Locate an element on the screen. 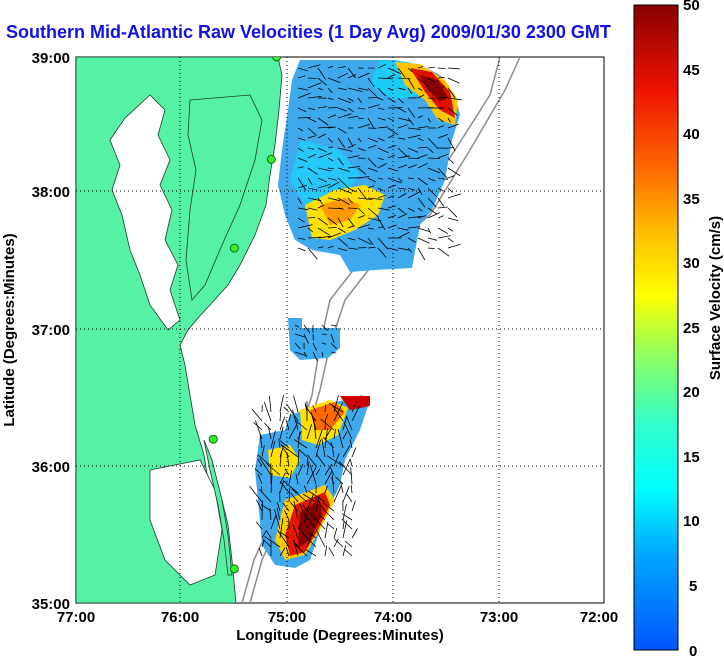 This screenshot has width=724, height=659. colorbar is located at coordinates (656, 327).